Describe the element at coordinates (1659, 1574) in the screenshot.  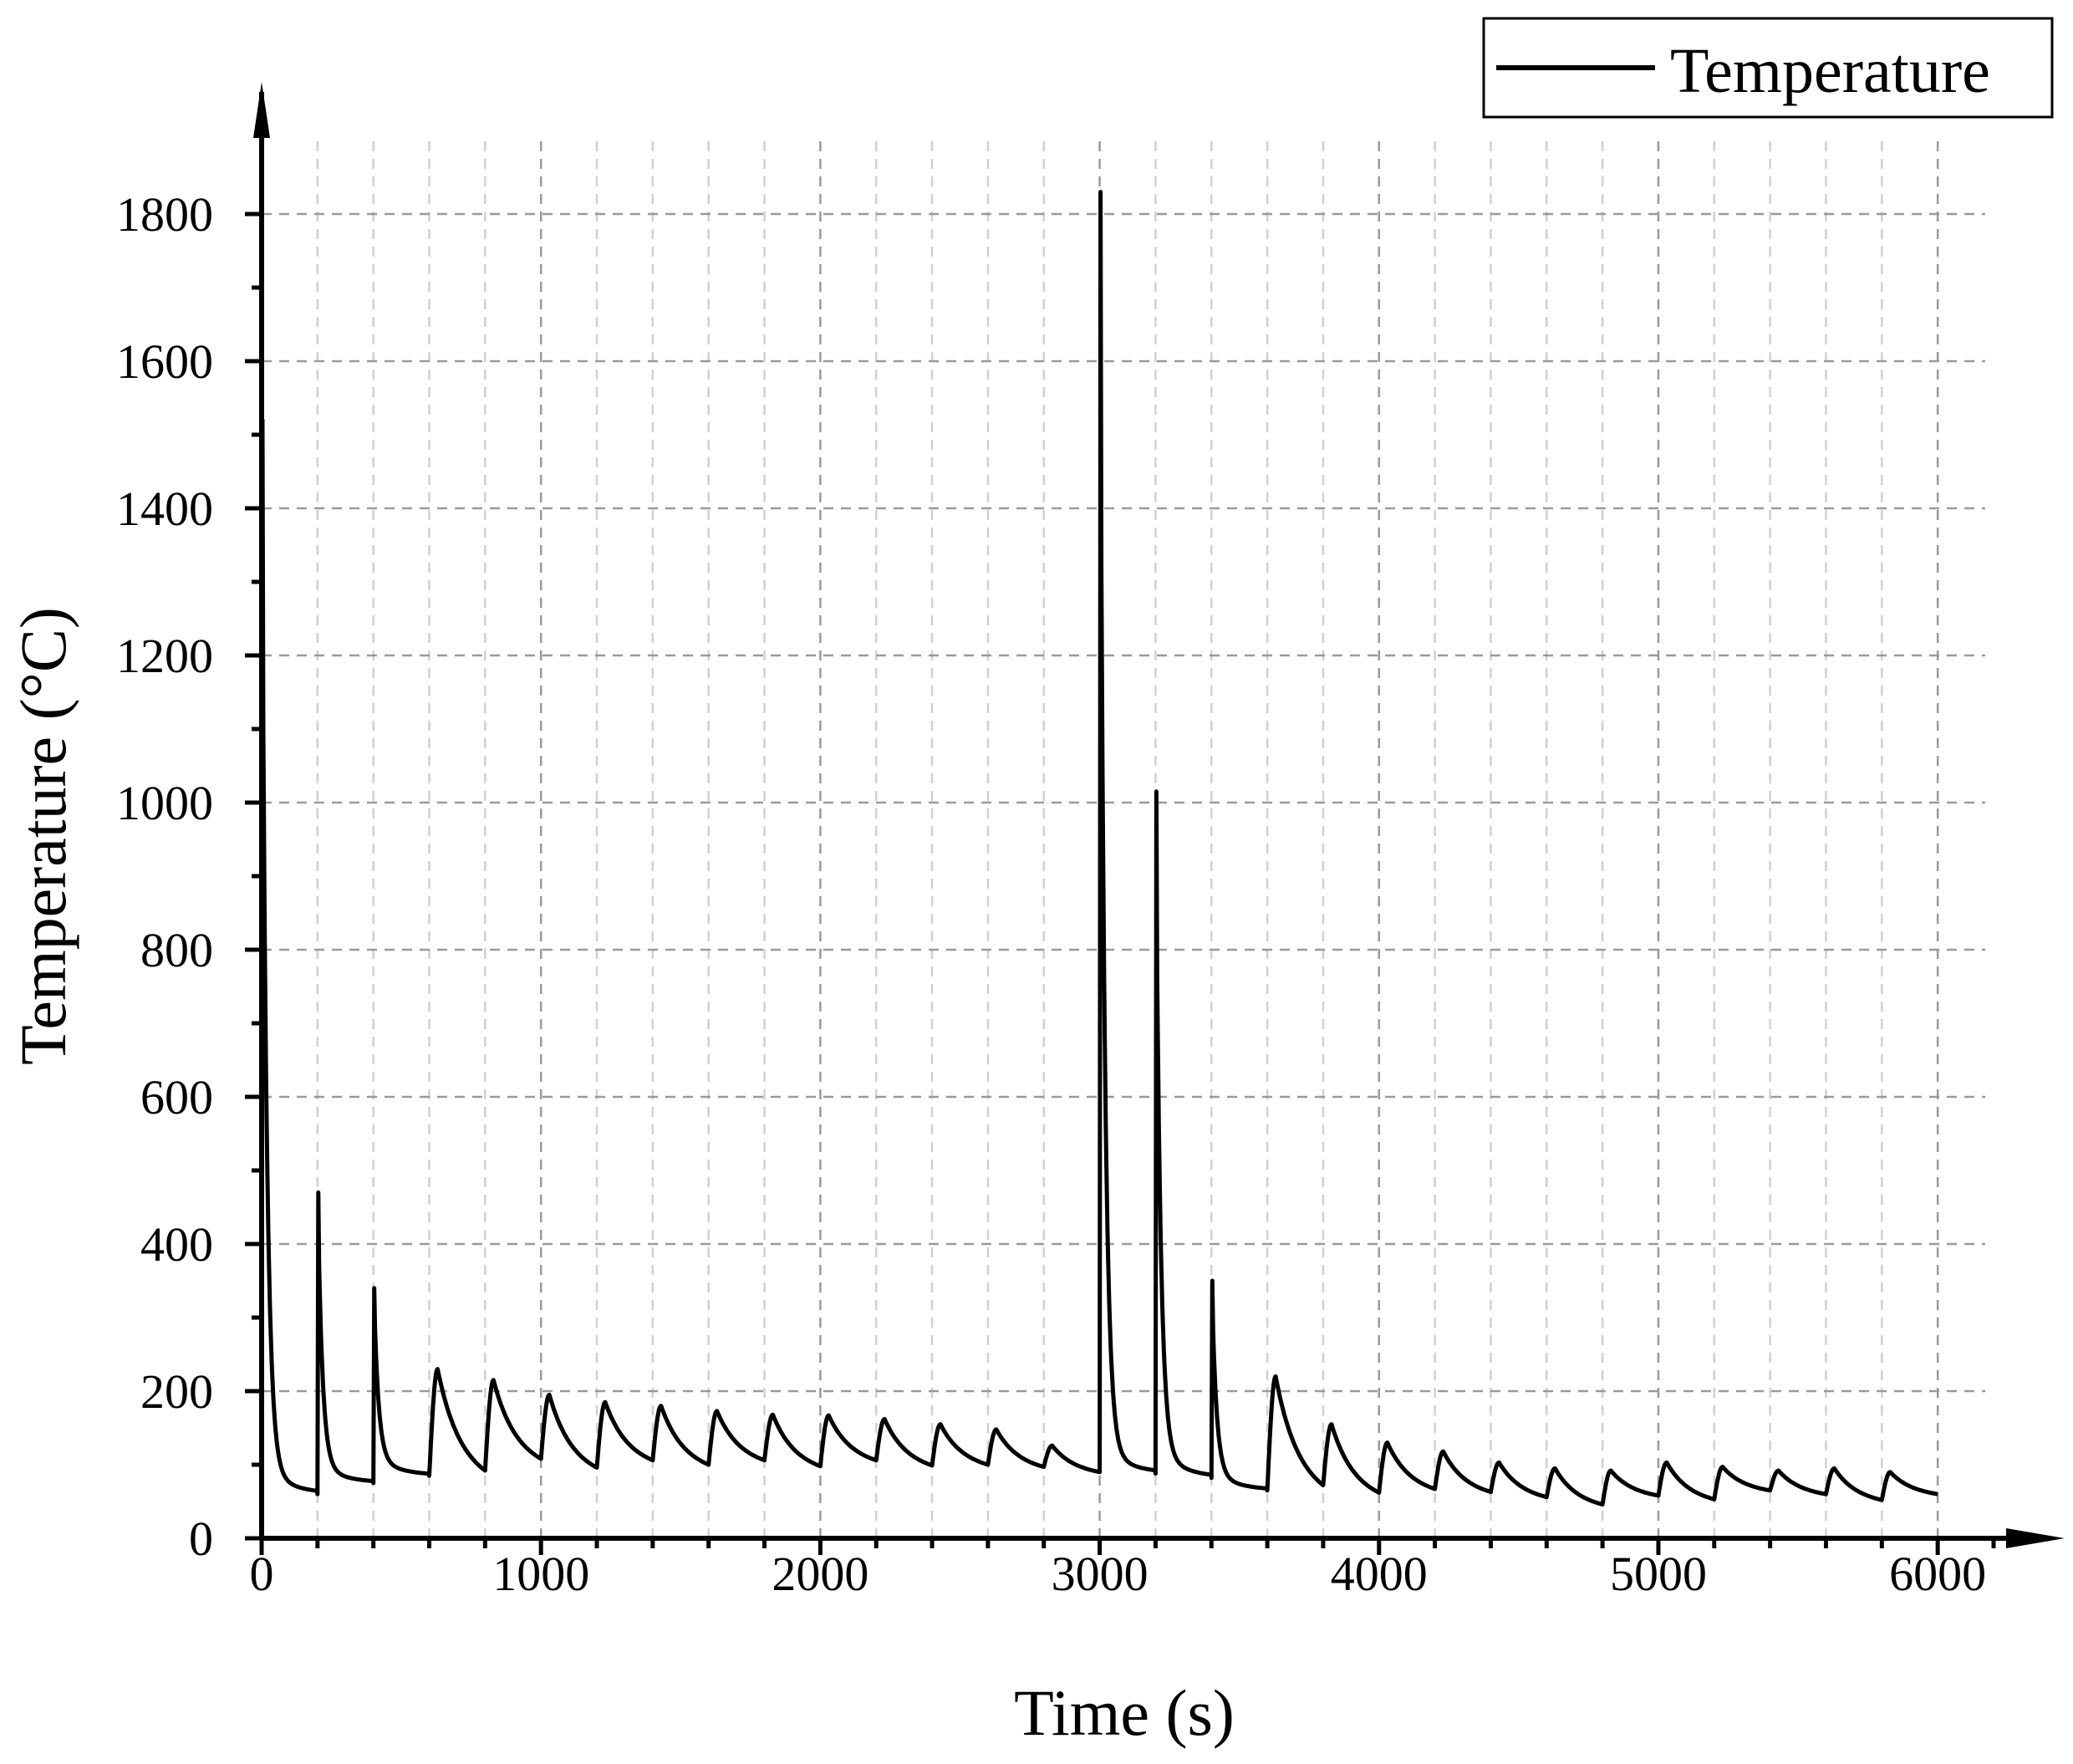
I see `x-tick-label: 5000` at that location.